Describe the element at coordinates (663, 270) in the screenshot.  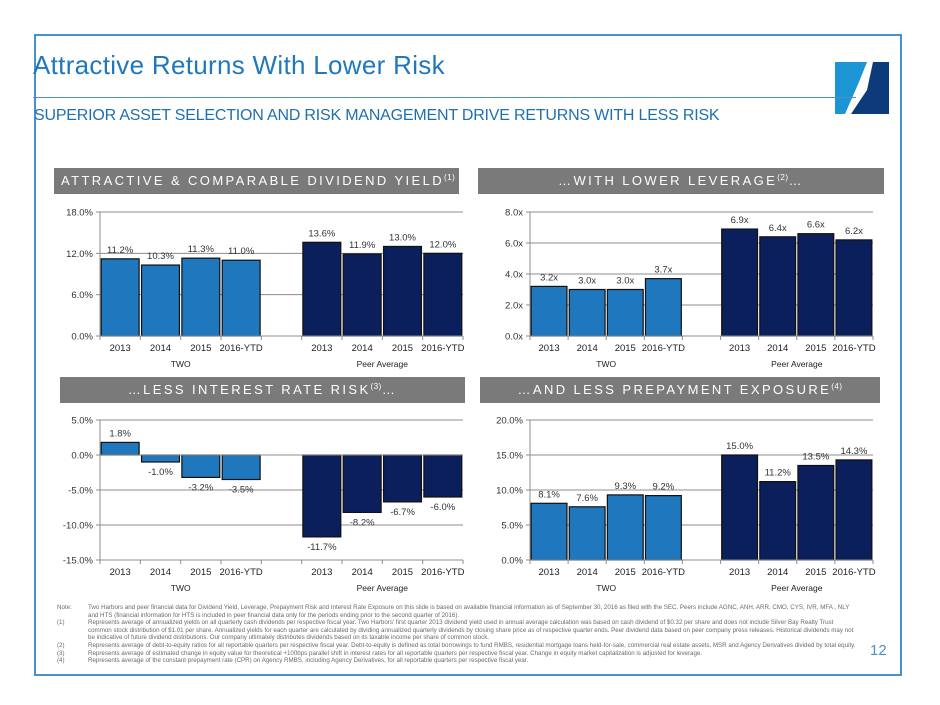
I see `data-label: 3.7x` at that location.